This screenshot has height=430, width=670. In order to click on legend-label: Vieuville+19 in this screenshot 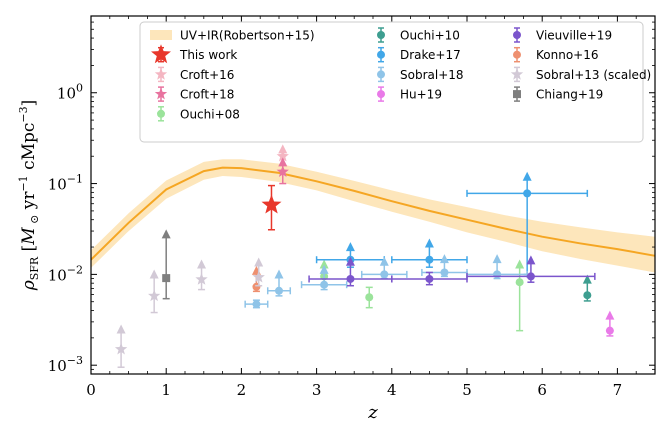, I will do `click(574, 36)`.